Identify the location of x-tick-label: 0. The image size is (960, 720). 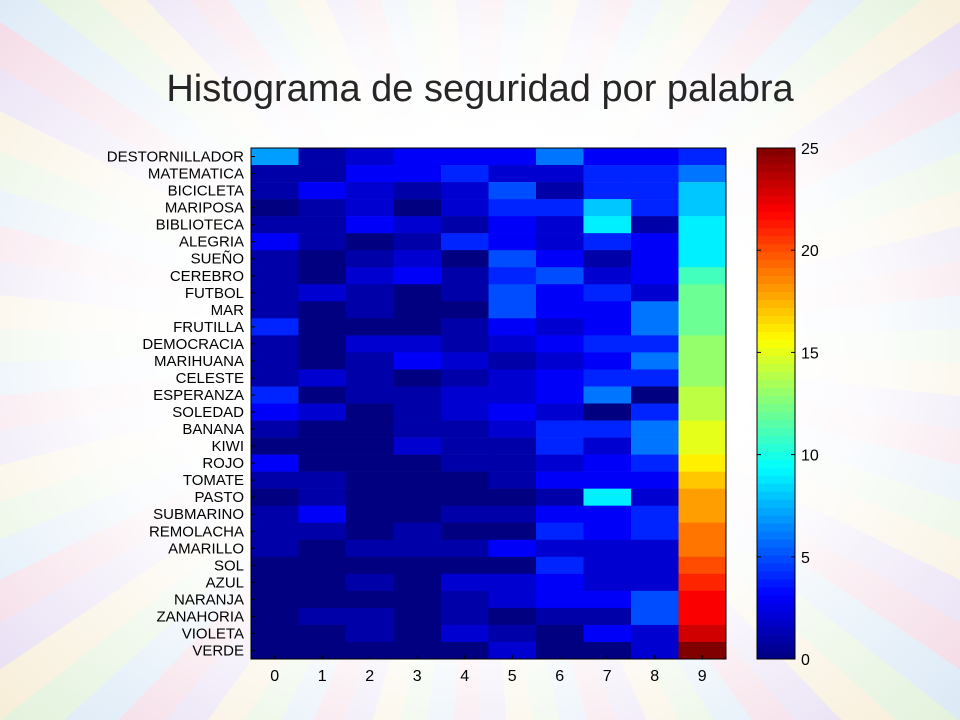
(274, 676).